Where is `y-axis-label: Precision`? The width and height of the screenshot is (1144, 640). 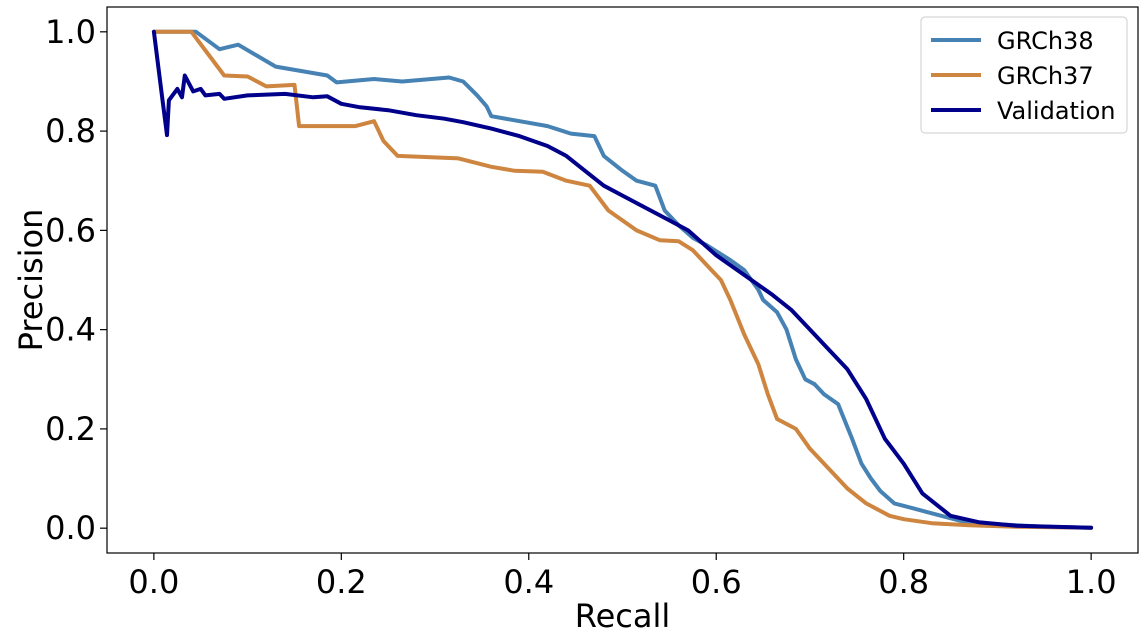
y-axis-label: Precision is located at coordinates (31, 280).